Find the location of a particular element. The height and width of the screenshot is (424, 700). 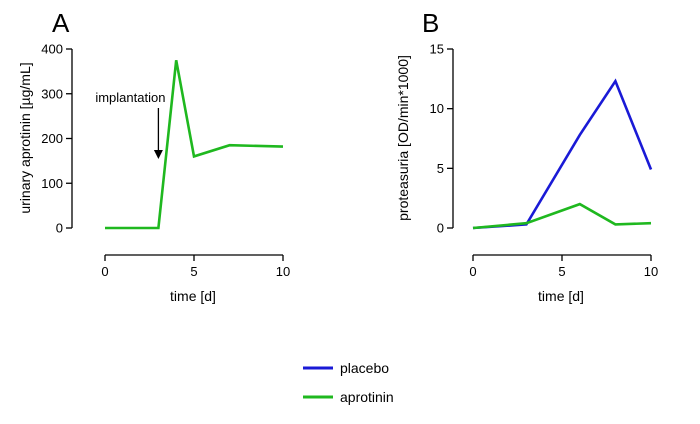

panel-b-y-axis: 0 5 10 15 is located at coordinates (442, 139).